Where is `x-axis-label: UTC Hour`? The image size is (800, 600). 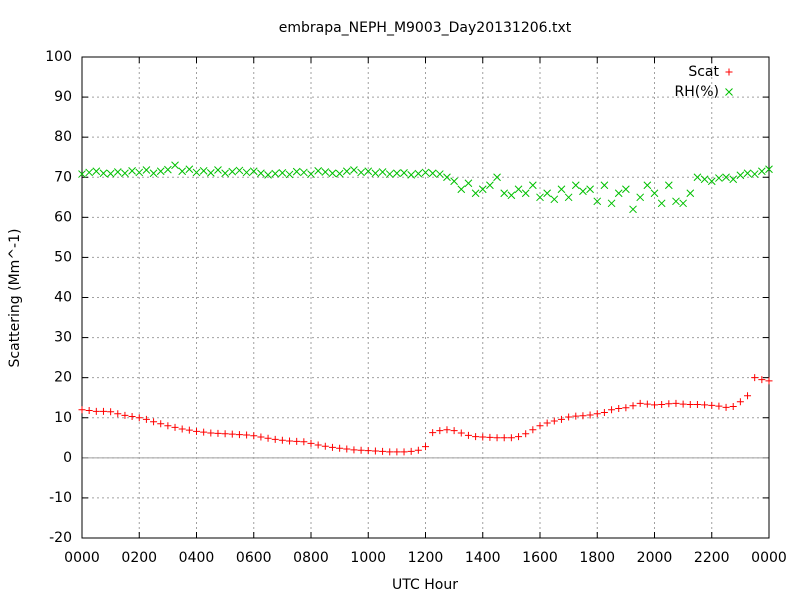
x-axis-label: UTC Hour is located at coordinates (425, 585).